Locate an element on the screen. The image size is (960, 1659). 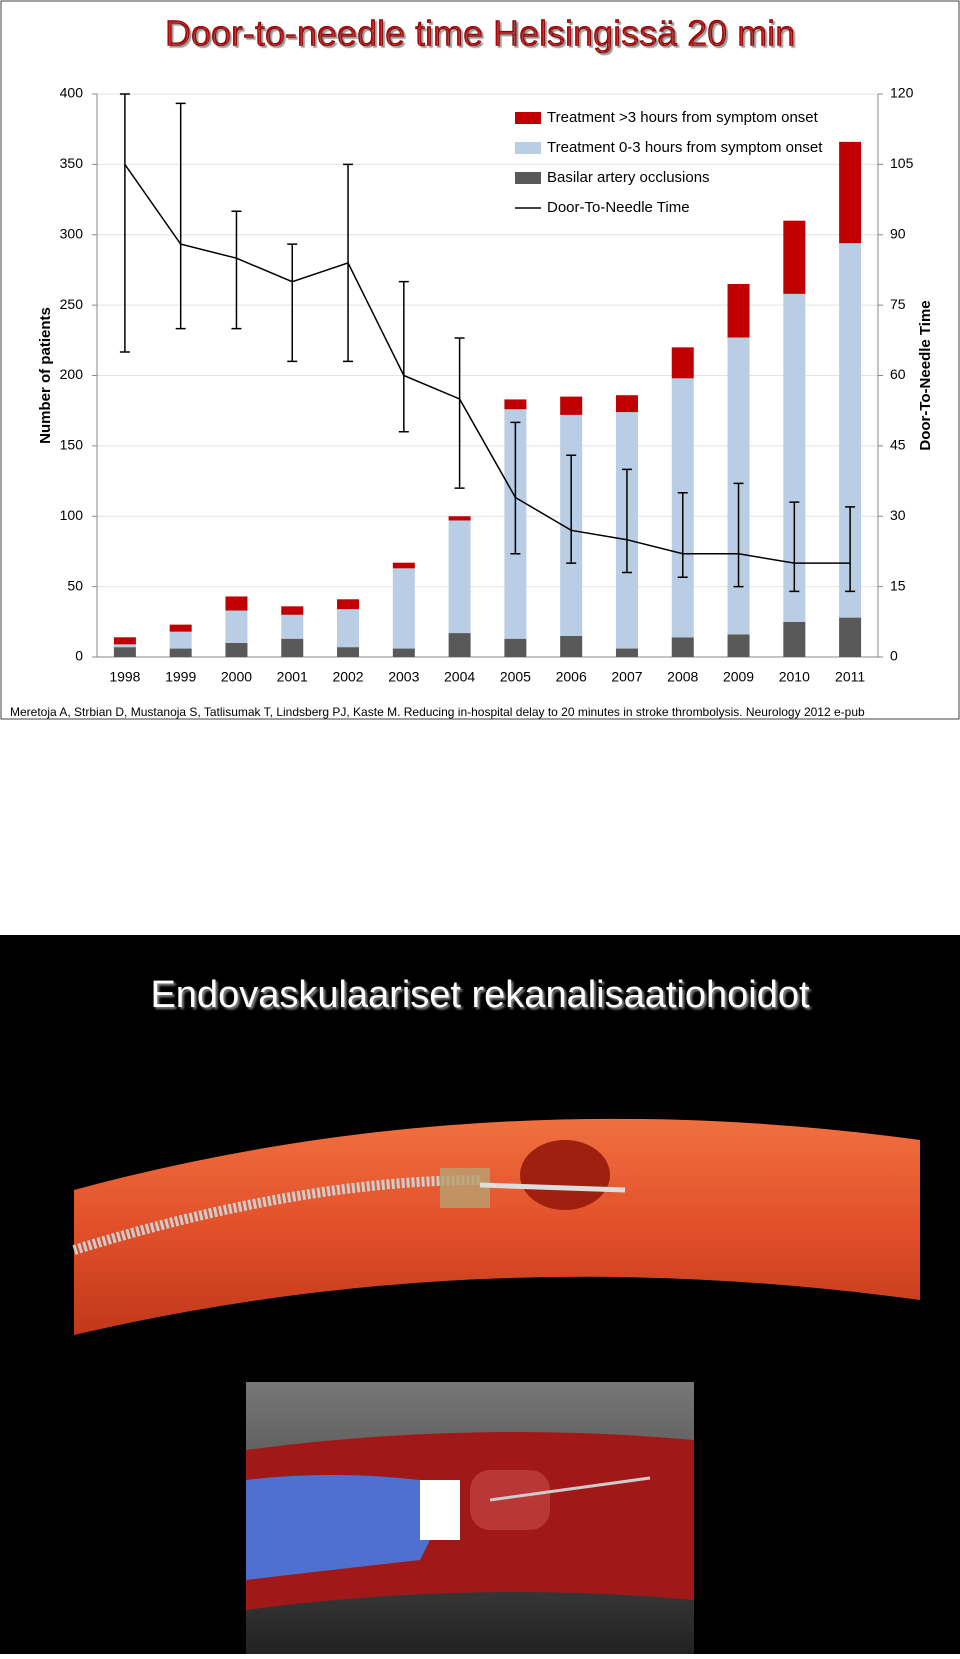
y-tick-label: 150 is located at coordinates (72, 445).